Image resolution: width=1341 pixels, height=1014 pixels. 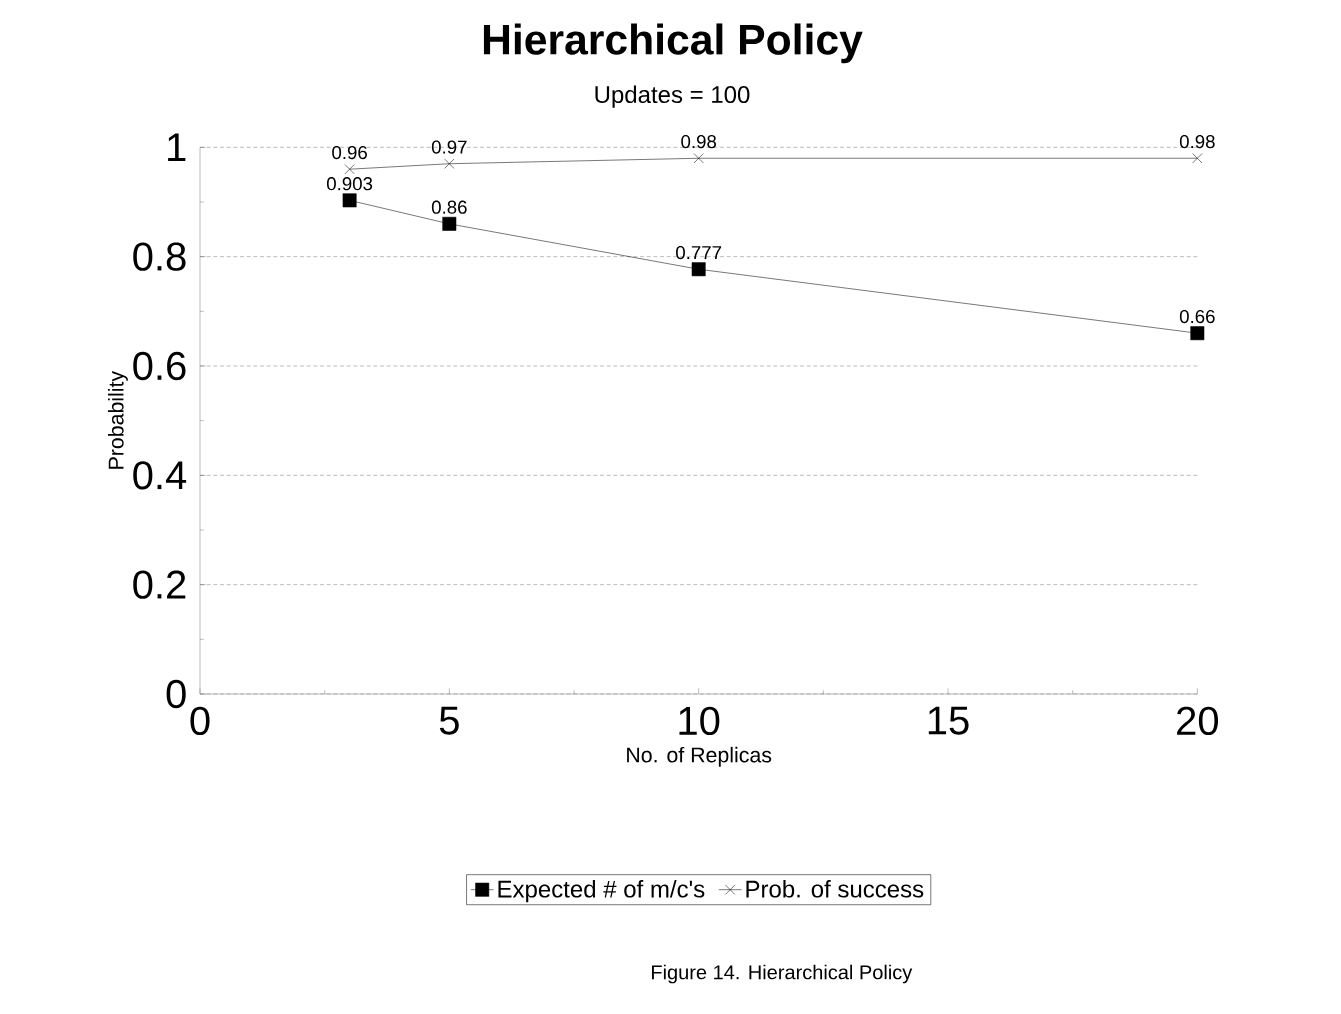 I want to click on legend-label: Expected # of m/c's, so click(x=601, y=891).